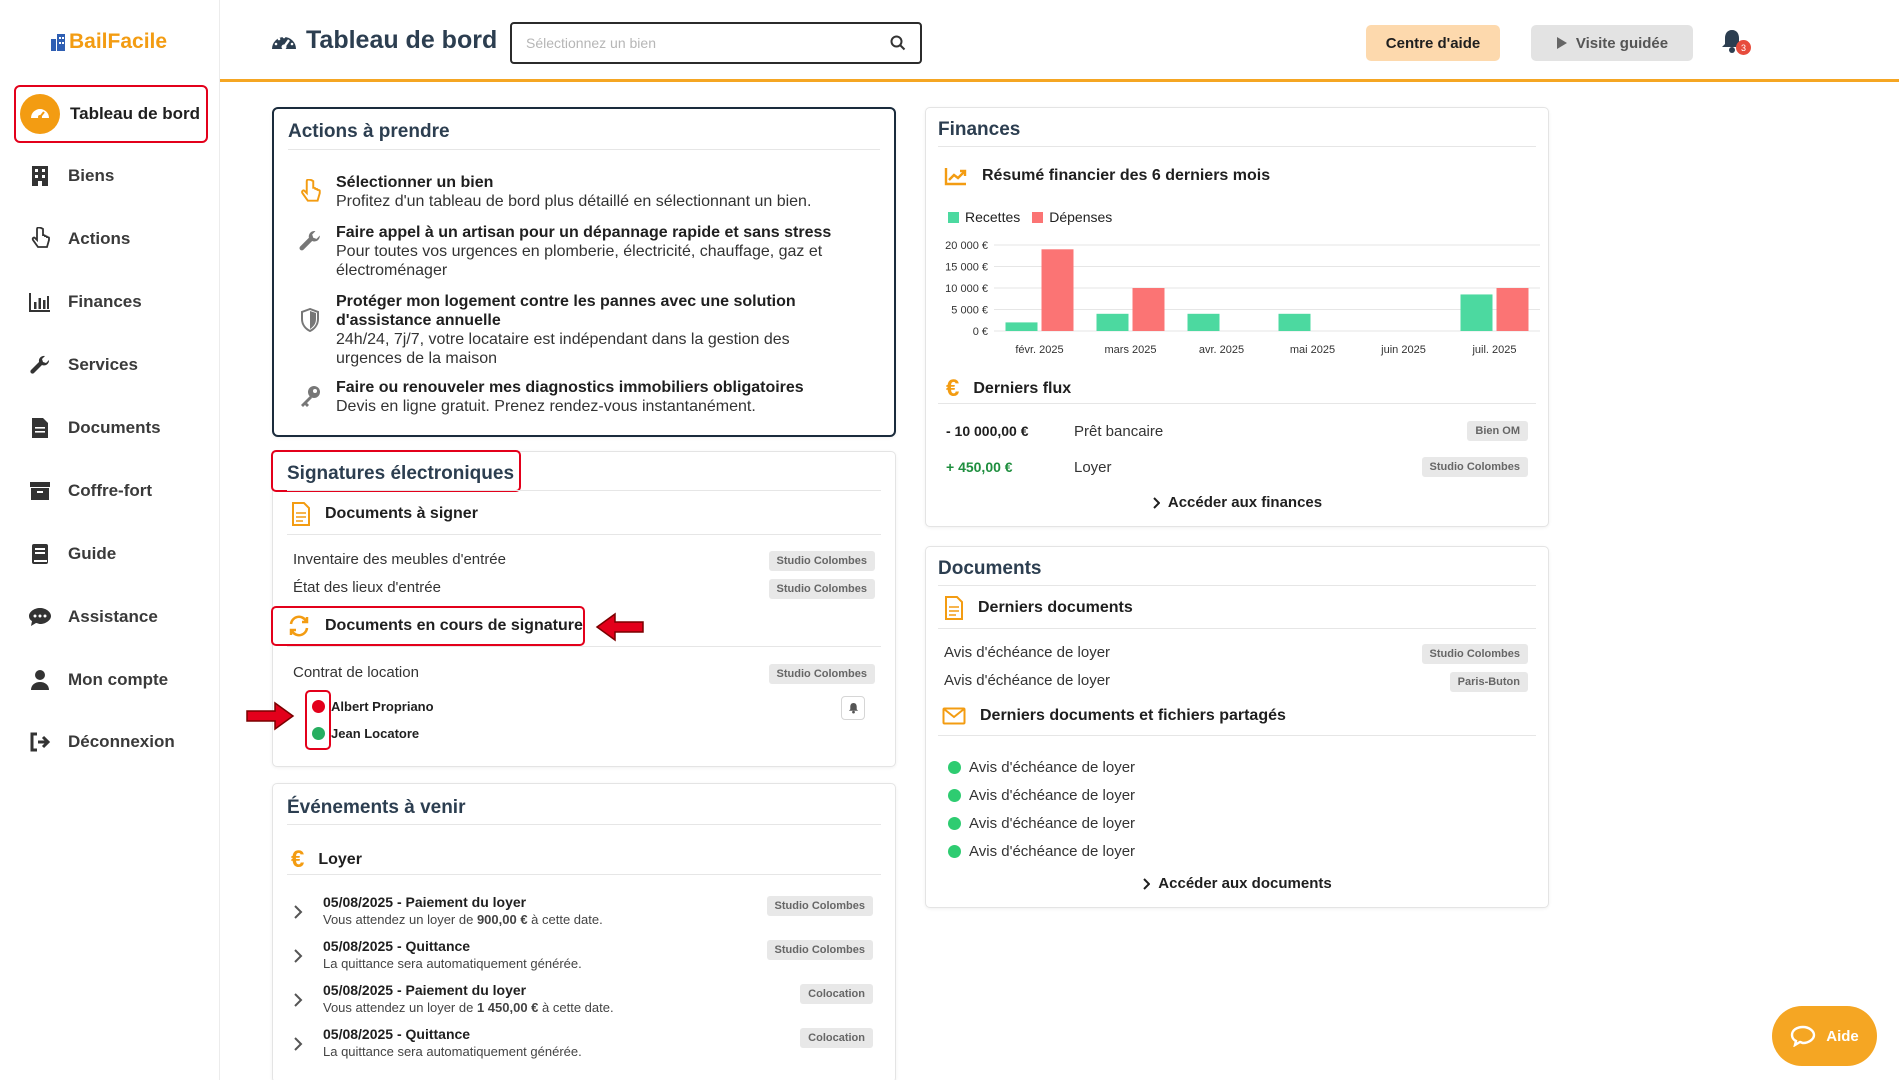 This screenshot has height=1080, width=1899. What do you see at coordinates (1030, 217) in the screenshot?
I see `chart-legend: Recettes Dépenses` at bounding box center [1030, 217].